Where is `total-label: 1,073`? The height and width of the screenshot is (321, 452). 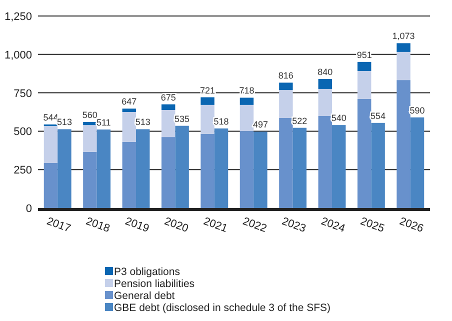
total-label: 1,073 is located at coordinates (403, 36).